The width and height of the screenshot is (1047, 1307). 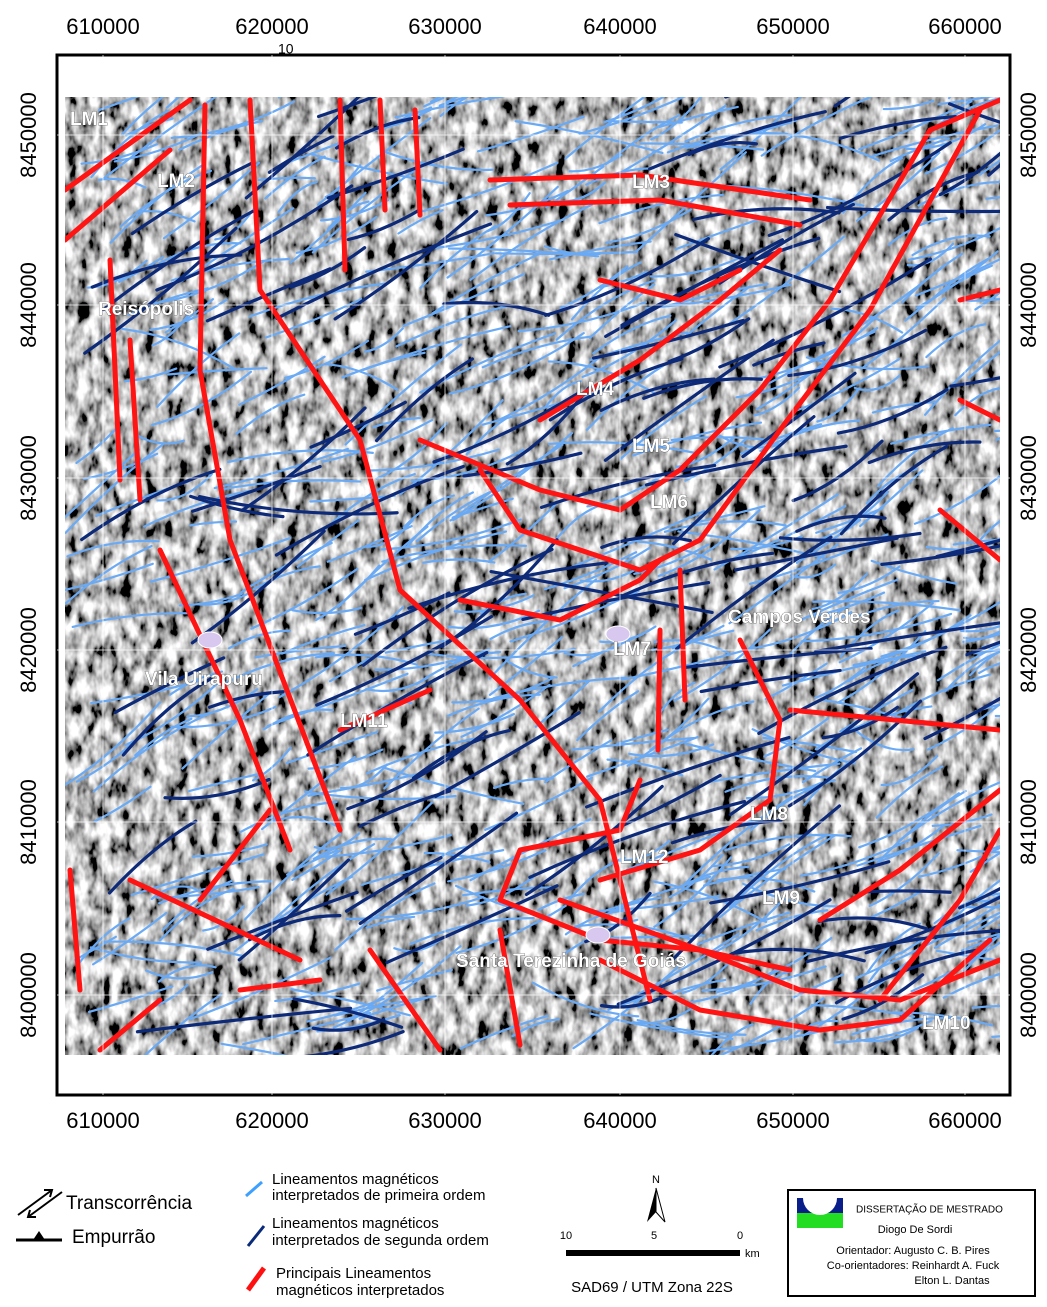 I want to click on legend-text: Empurrão, so click(x=113, y=1237).